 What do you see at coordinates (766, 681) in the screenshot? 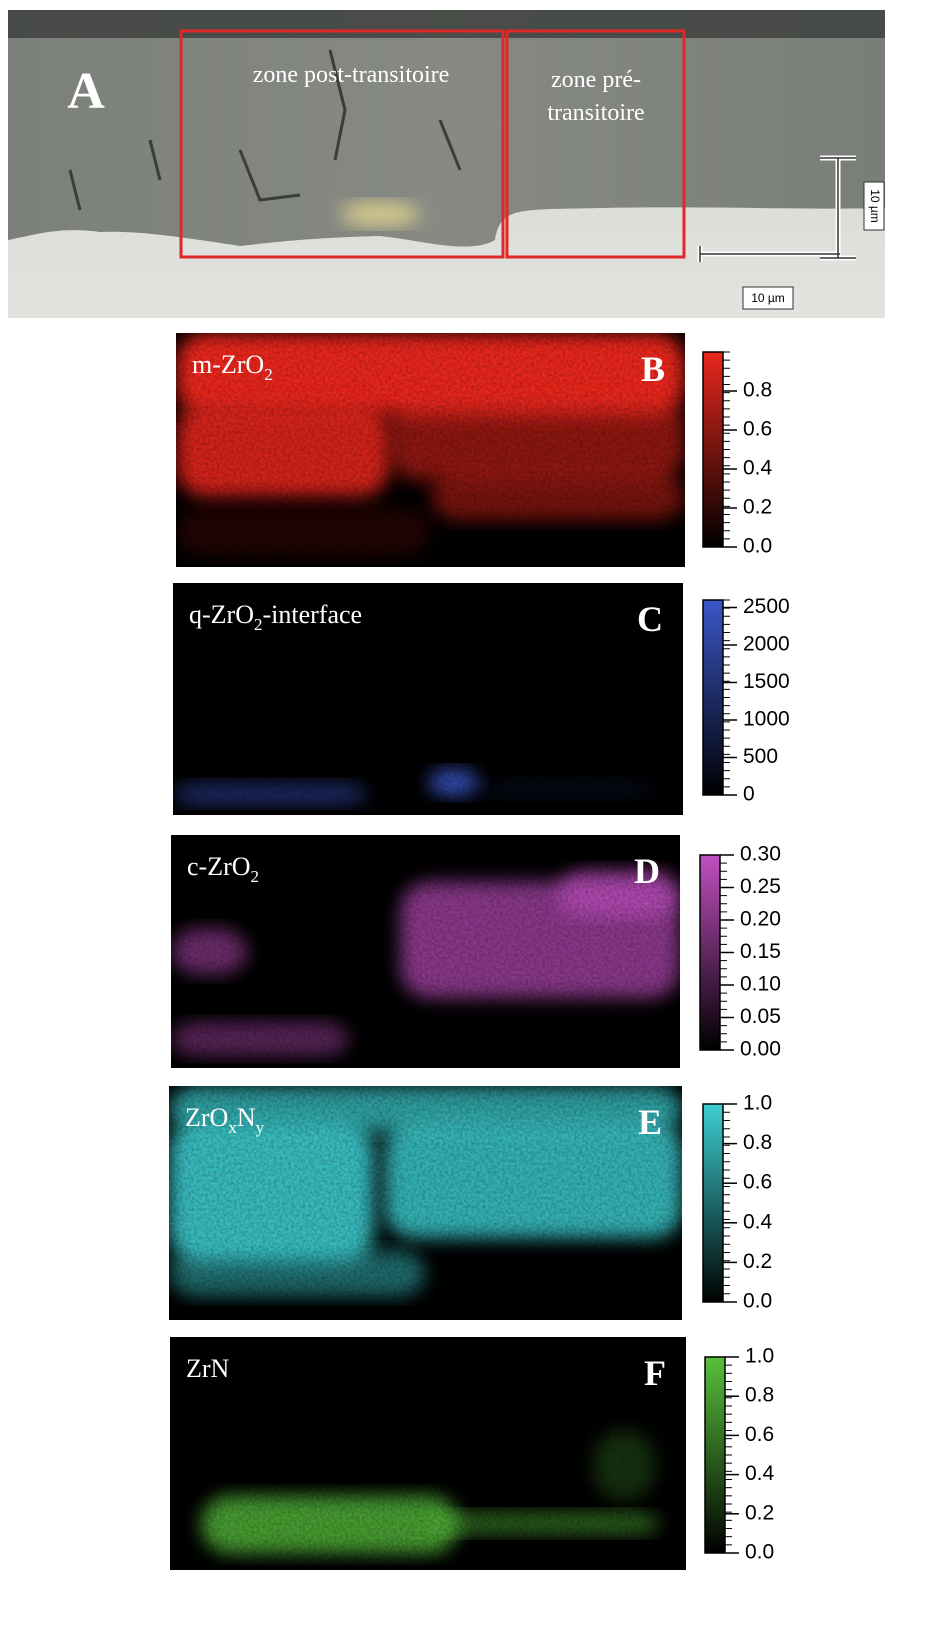
I see `colorbar-tick-label: 1500` at bounding box center [766, 681].